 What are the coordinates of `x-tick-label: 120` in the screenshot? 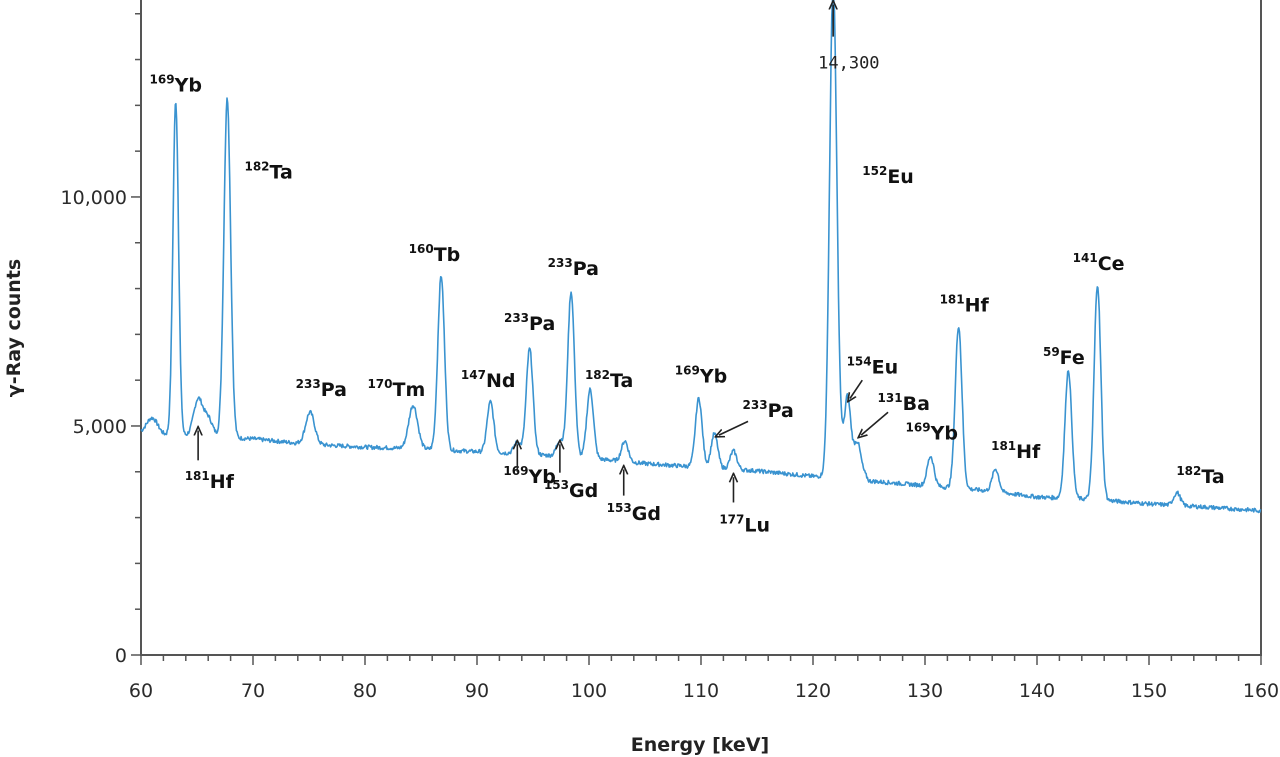 It's located at (813, 691).